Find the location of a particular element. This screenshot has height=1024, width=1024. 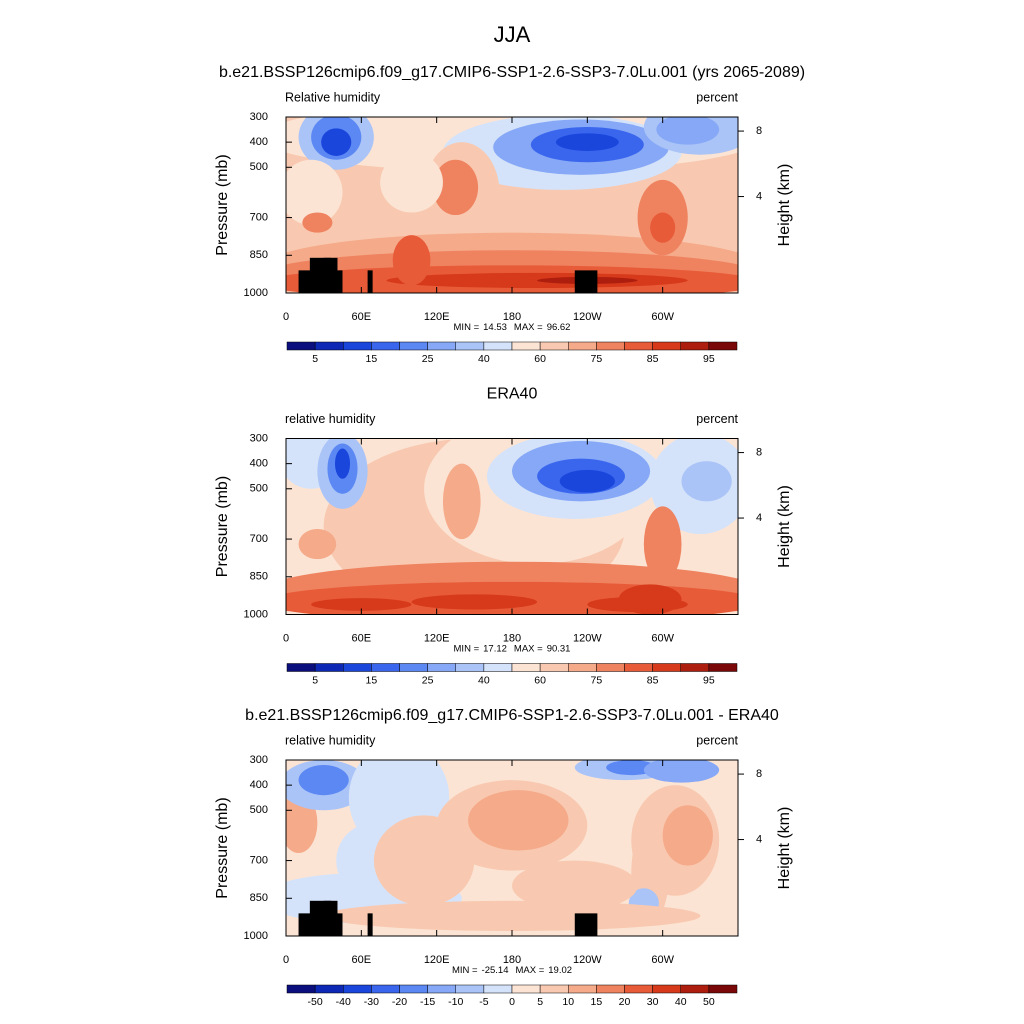

colorbar-label: 50 is located at coordinates (709, 1002).